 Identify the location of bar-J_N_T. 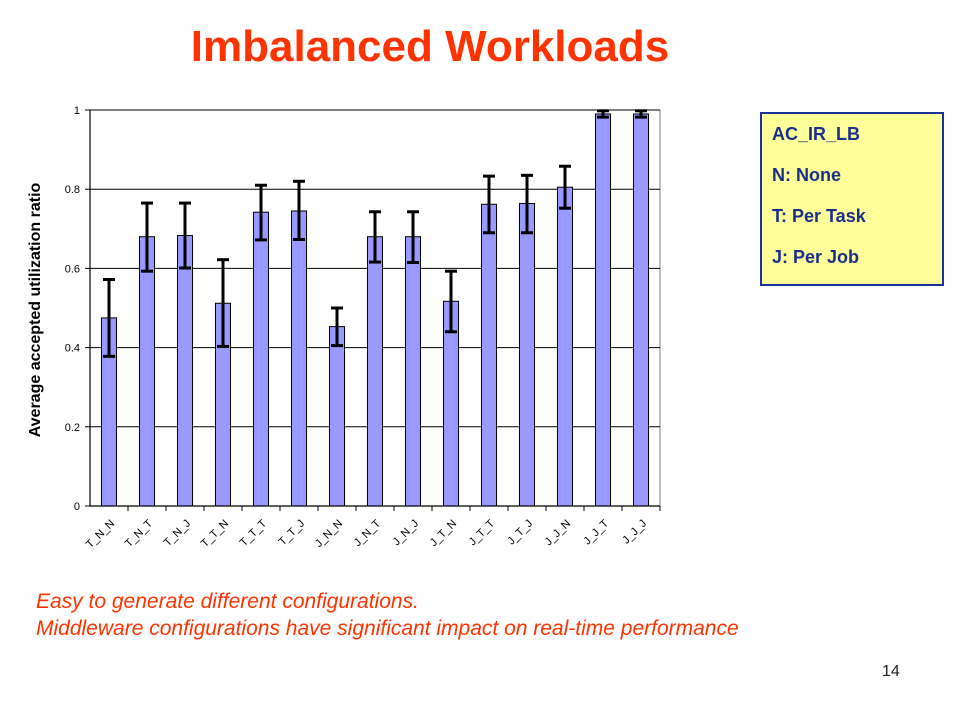
(375, 371).